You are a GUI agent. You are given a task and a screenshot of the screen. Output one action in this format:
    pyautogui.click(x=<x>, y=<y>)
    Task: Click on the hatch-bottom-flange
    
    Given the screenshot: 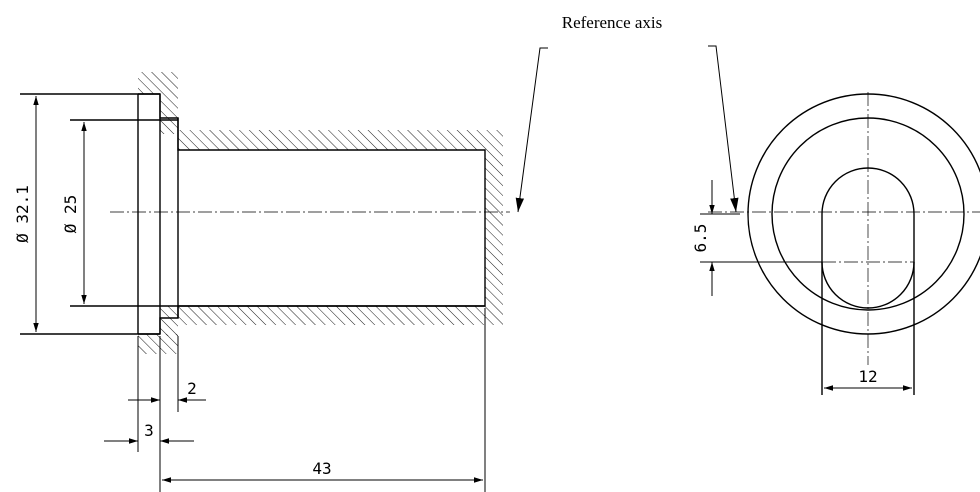 What is the action you would take?
    pyautogui.click(x=158, y=344)
    